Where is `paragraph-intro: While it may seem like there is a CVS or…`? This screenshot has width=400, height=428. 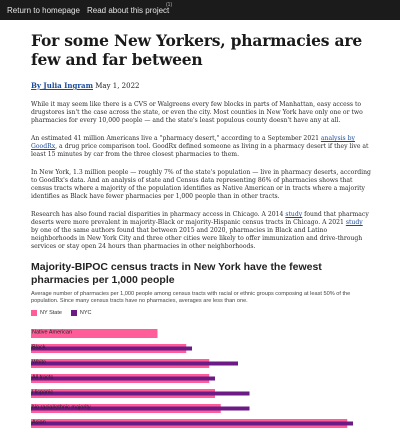 paragraph-intro: While it may seem like there is a CVS or… is located at coordinates (197, 112).